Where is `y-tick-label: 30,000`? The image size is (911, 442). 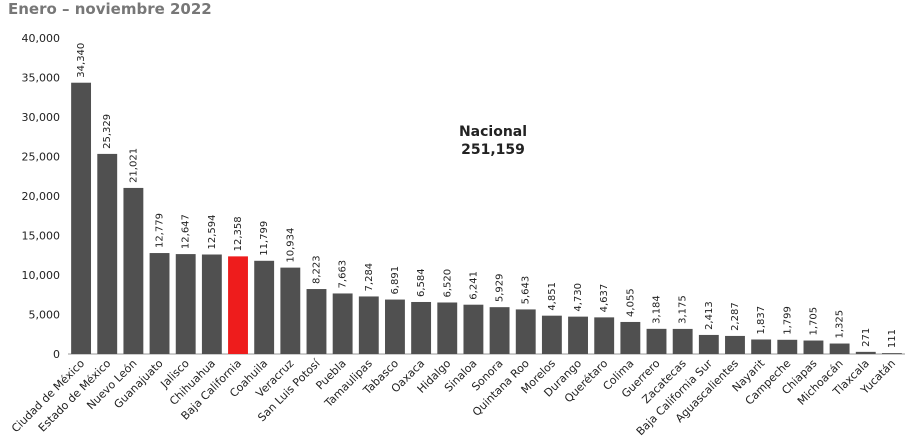
y-tick-label: 30,000 is located at coordinates (41, 117).